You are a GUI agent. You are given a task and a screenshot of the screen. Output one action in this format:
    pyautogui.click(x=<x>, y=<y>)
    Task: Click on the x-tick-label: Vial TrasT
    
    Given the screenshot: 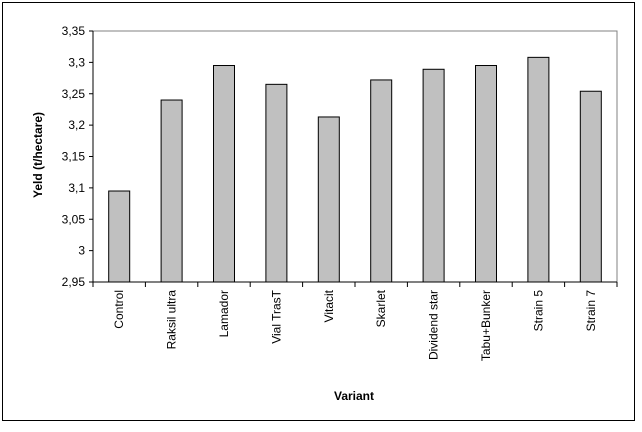 What is the action you would take?
    pyautogui.click(x=276, y=316)
    